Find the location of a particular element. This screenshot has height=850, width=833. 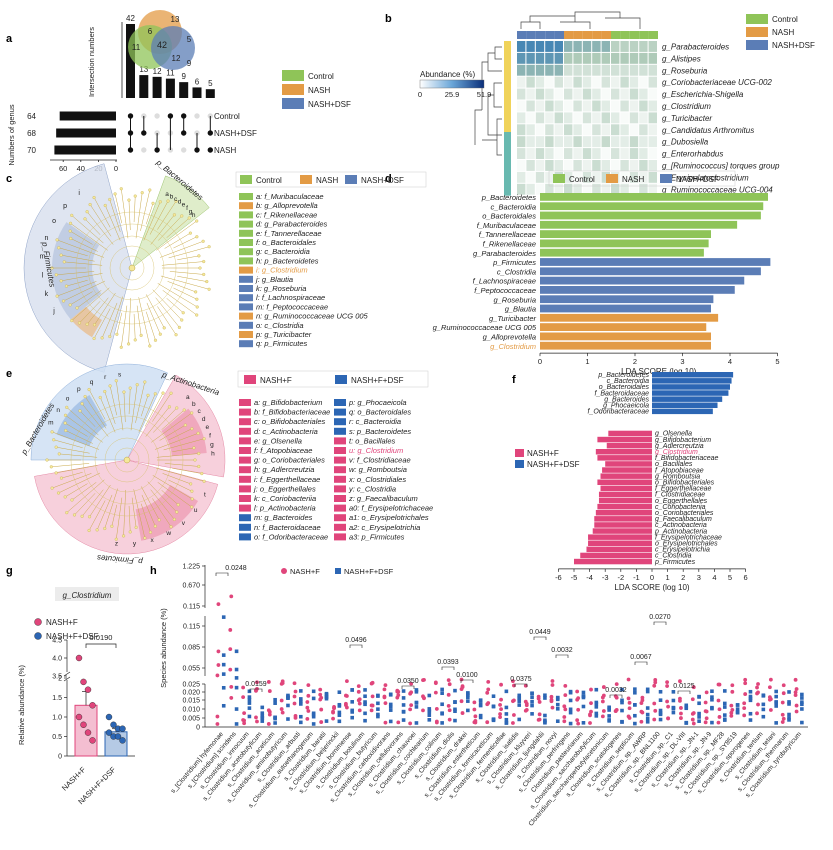

a-venn-all: 42 is located at coordinates (162, 45).